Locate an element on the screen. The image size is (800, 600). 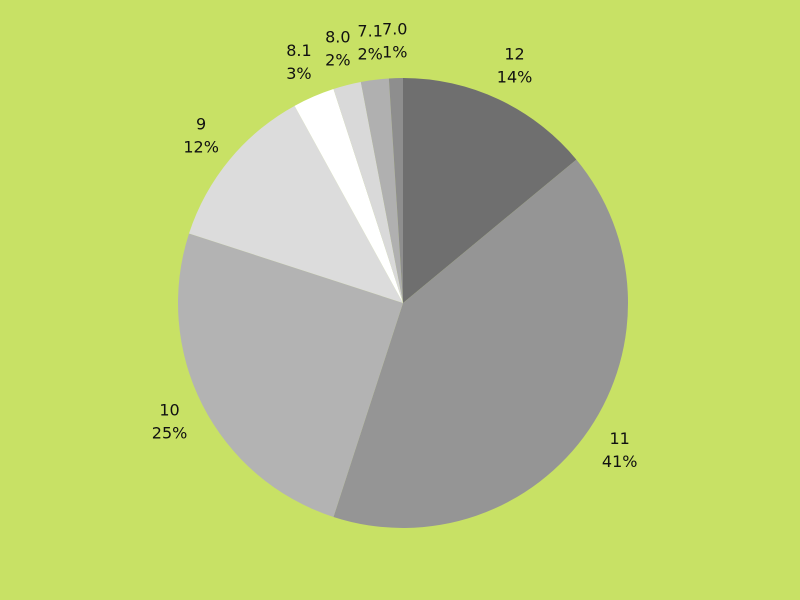
slice-label: 8.1 is located at coordinates (298, 50).